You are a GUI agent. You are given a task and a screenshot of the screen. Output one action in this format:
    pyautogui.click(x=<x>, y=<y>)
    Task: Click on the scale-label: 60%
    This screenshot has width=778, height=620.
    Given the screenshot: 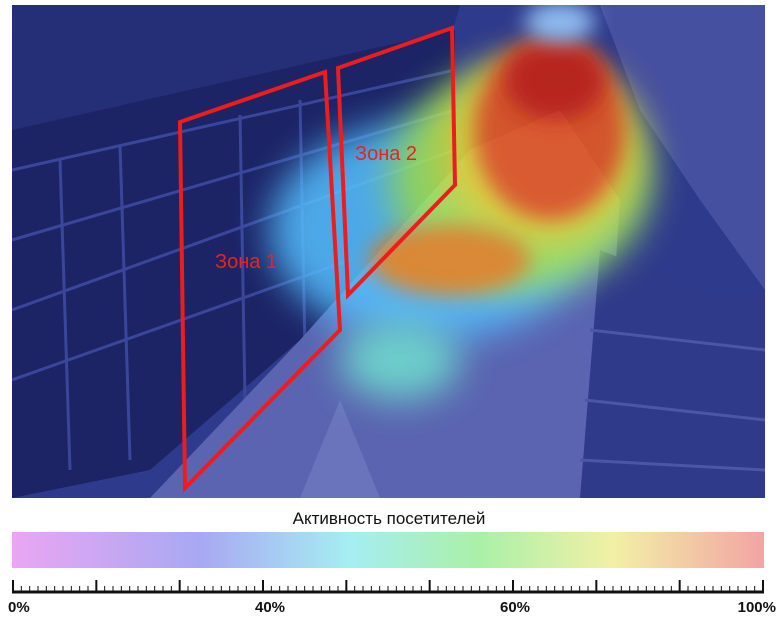 What is the action you would take?
    pyautogui.click(x=515, y=607)
    